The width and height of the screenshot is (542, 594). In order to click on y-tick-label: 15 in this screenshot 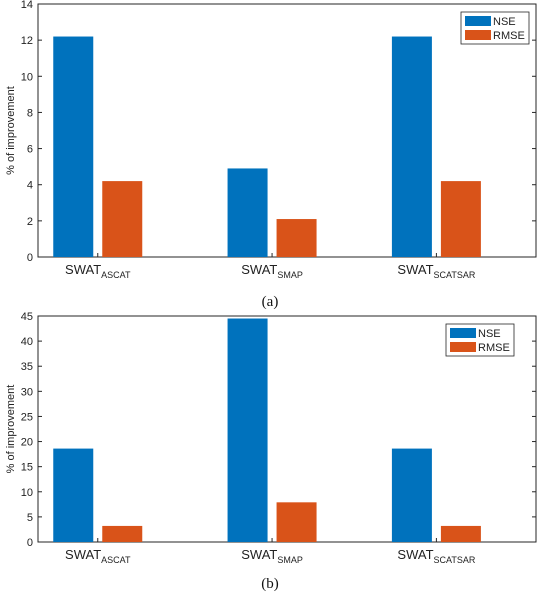, I will do `click(27, 468)`.